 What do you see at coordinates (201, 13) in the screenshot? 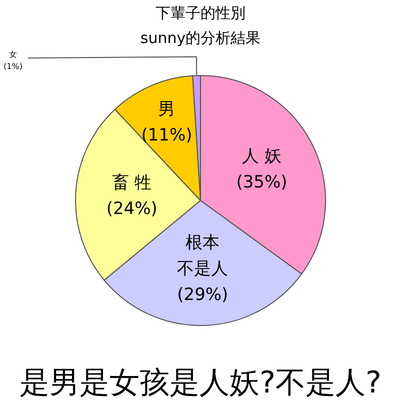
I see `chart-title: 下輩子的性別` at bounding box center [201, 13].